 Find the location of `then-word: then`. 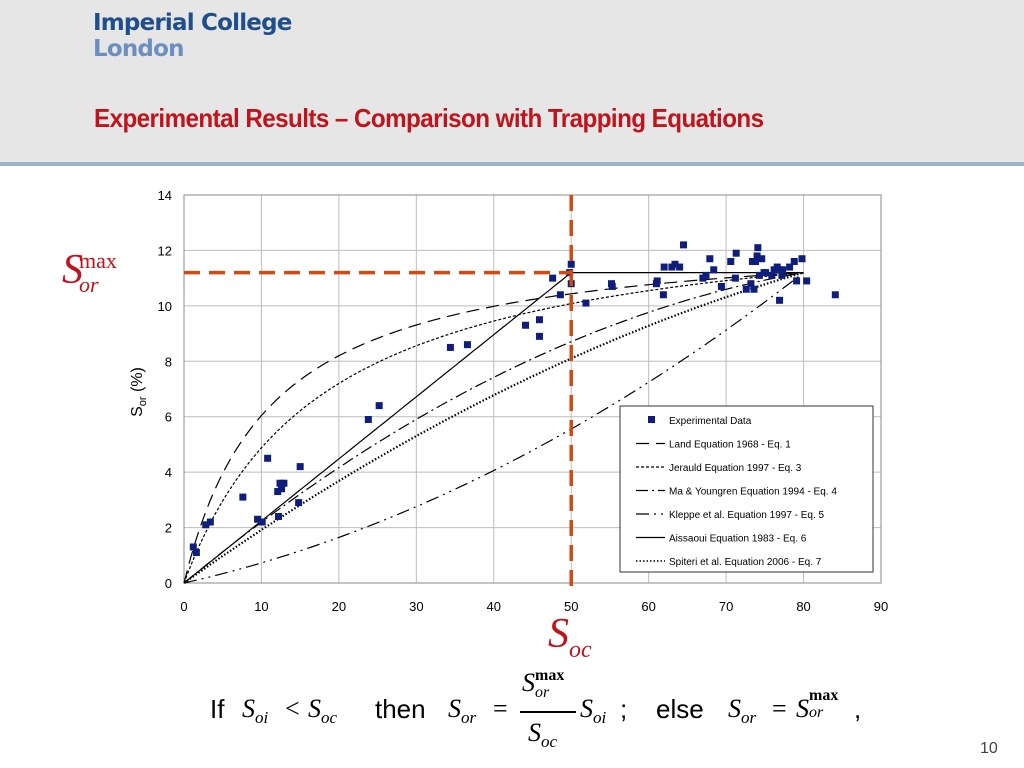

then-word: then is located at coordinates (400, 709).